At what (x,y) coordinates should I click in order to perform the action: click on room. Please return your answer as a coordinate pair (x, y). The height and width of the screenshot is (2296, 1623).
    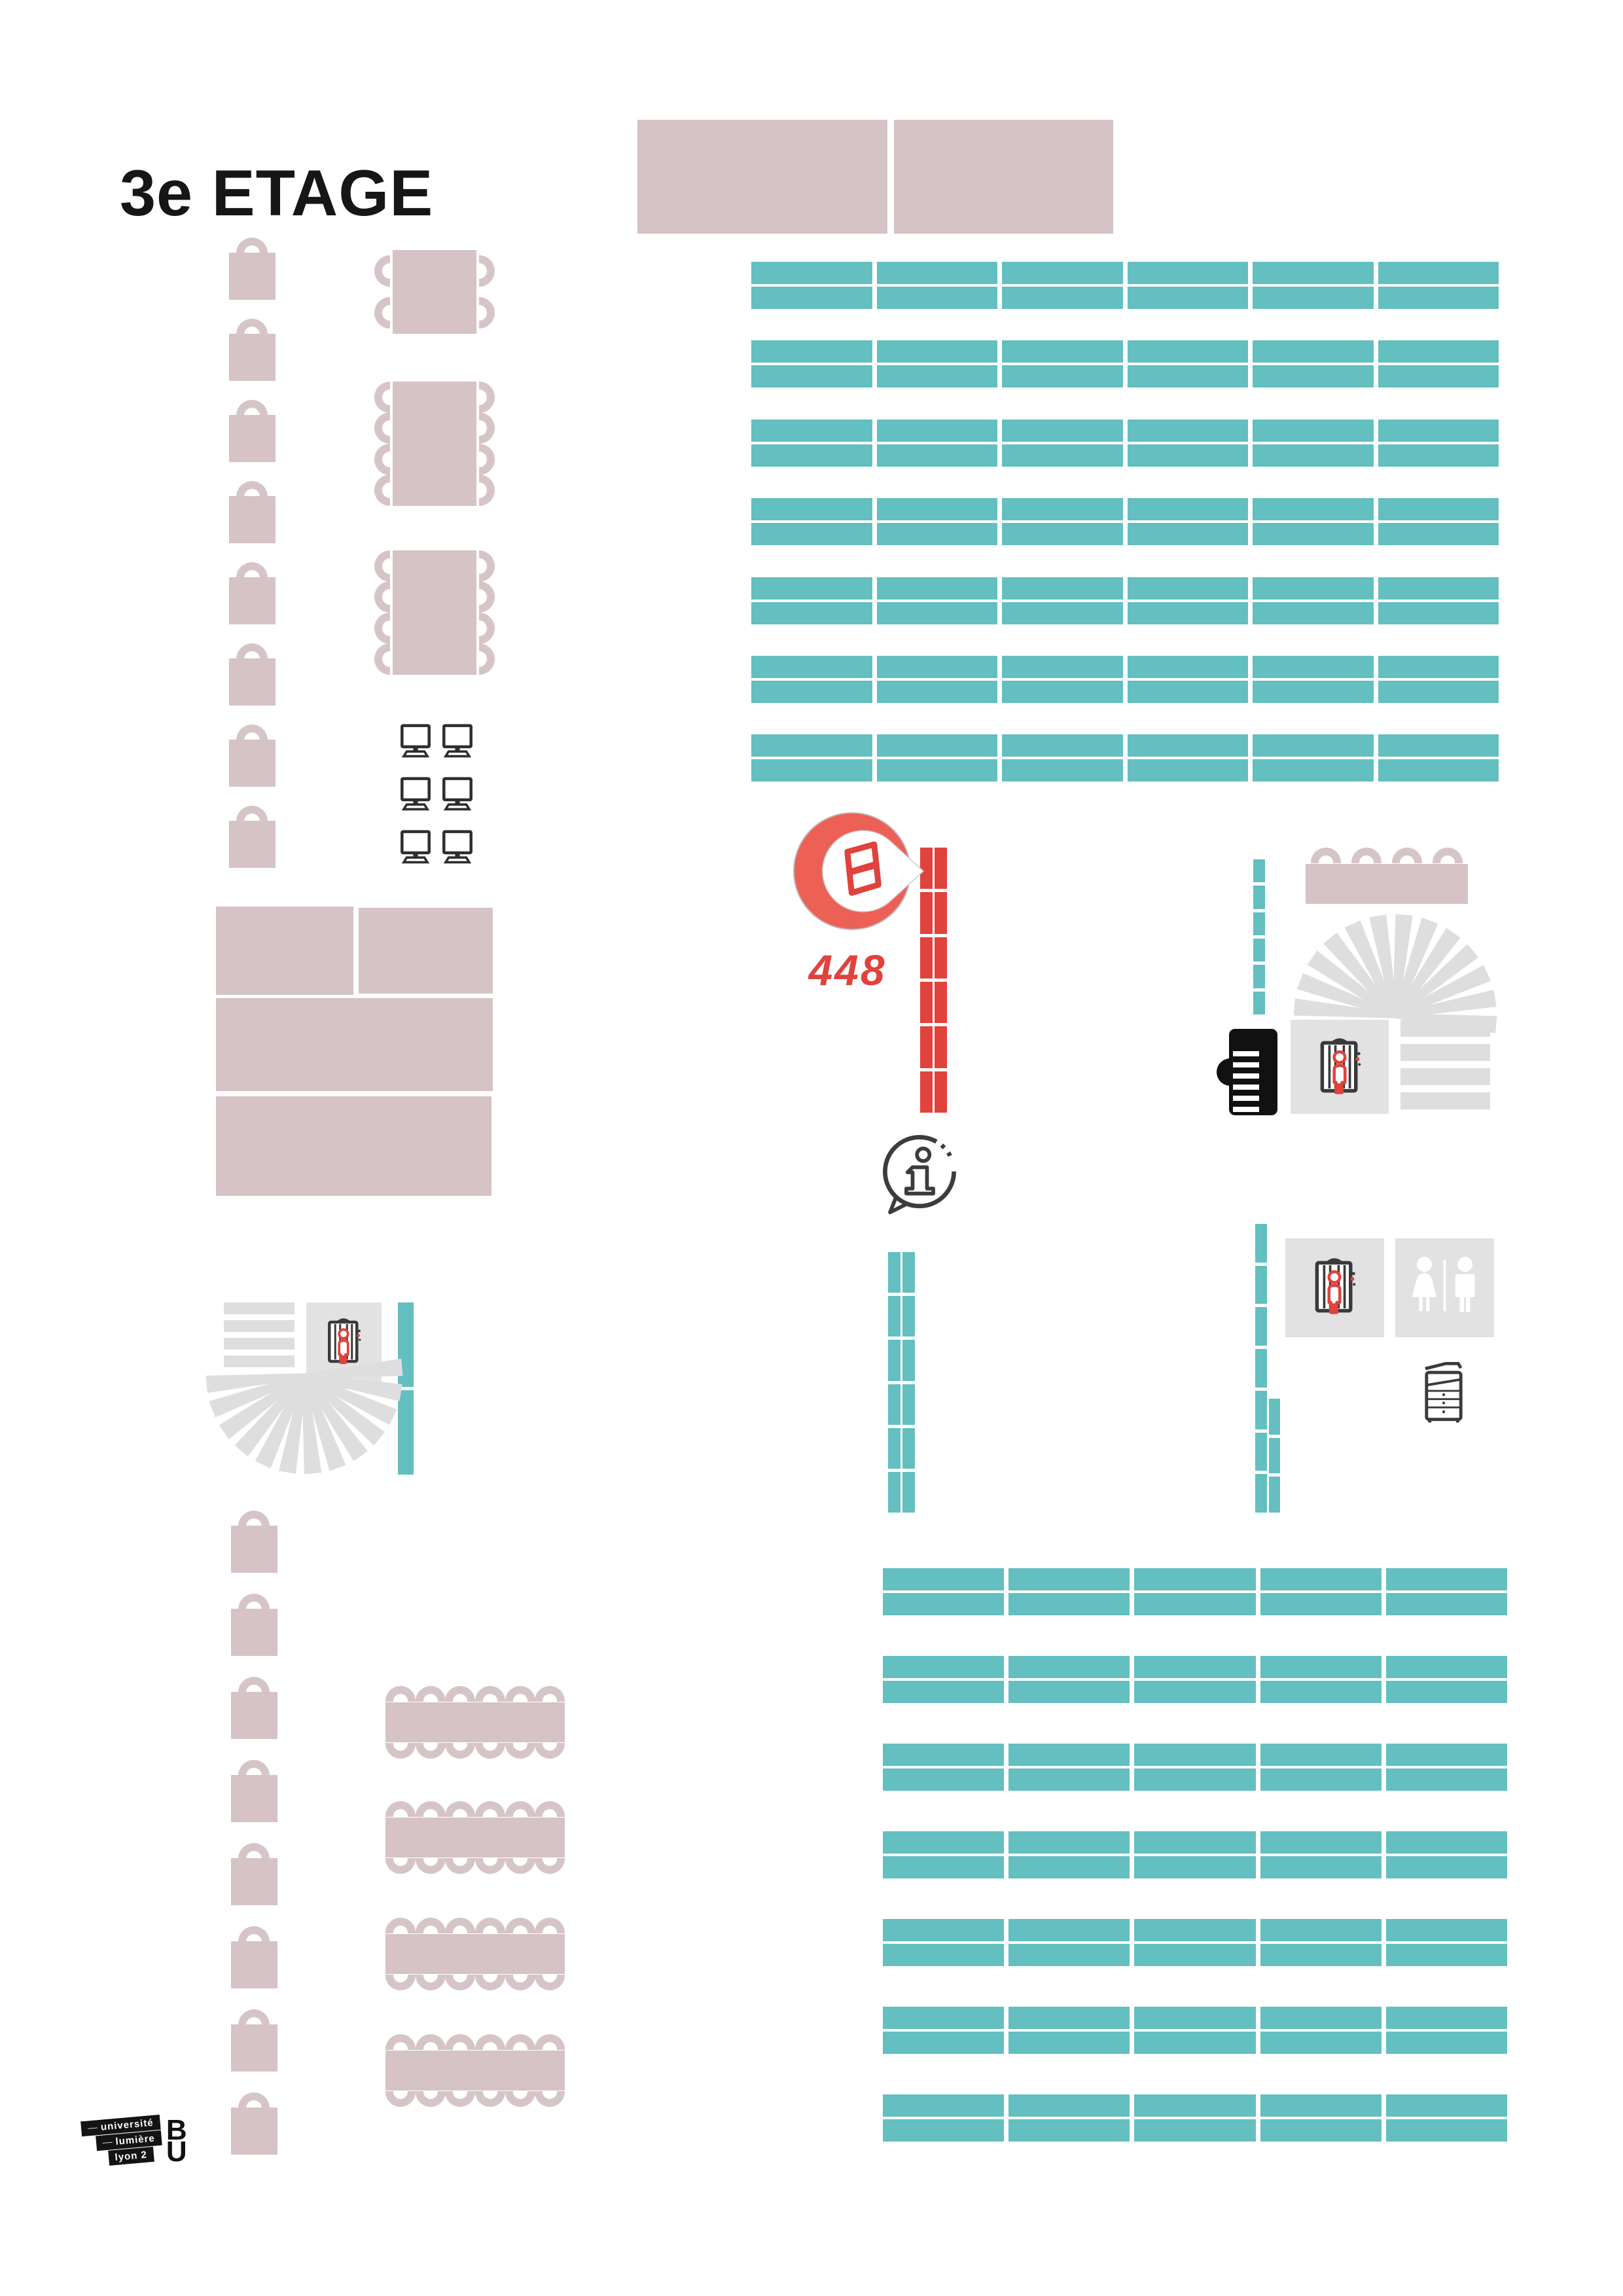
    Looking at the image, I should click on (762, 177).